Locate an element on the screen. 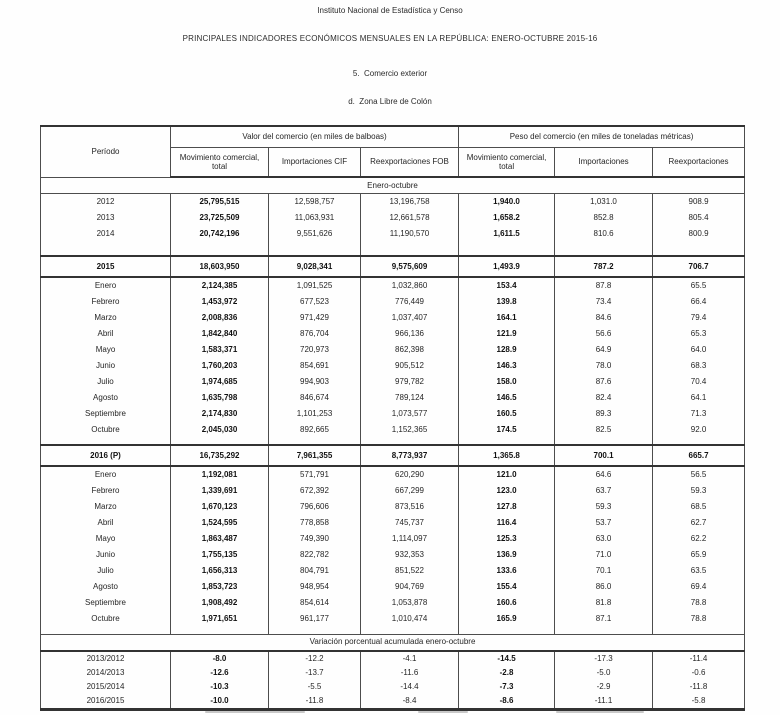  value-cell: 133.6 is located at coordinates (507, 571).